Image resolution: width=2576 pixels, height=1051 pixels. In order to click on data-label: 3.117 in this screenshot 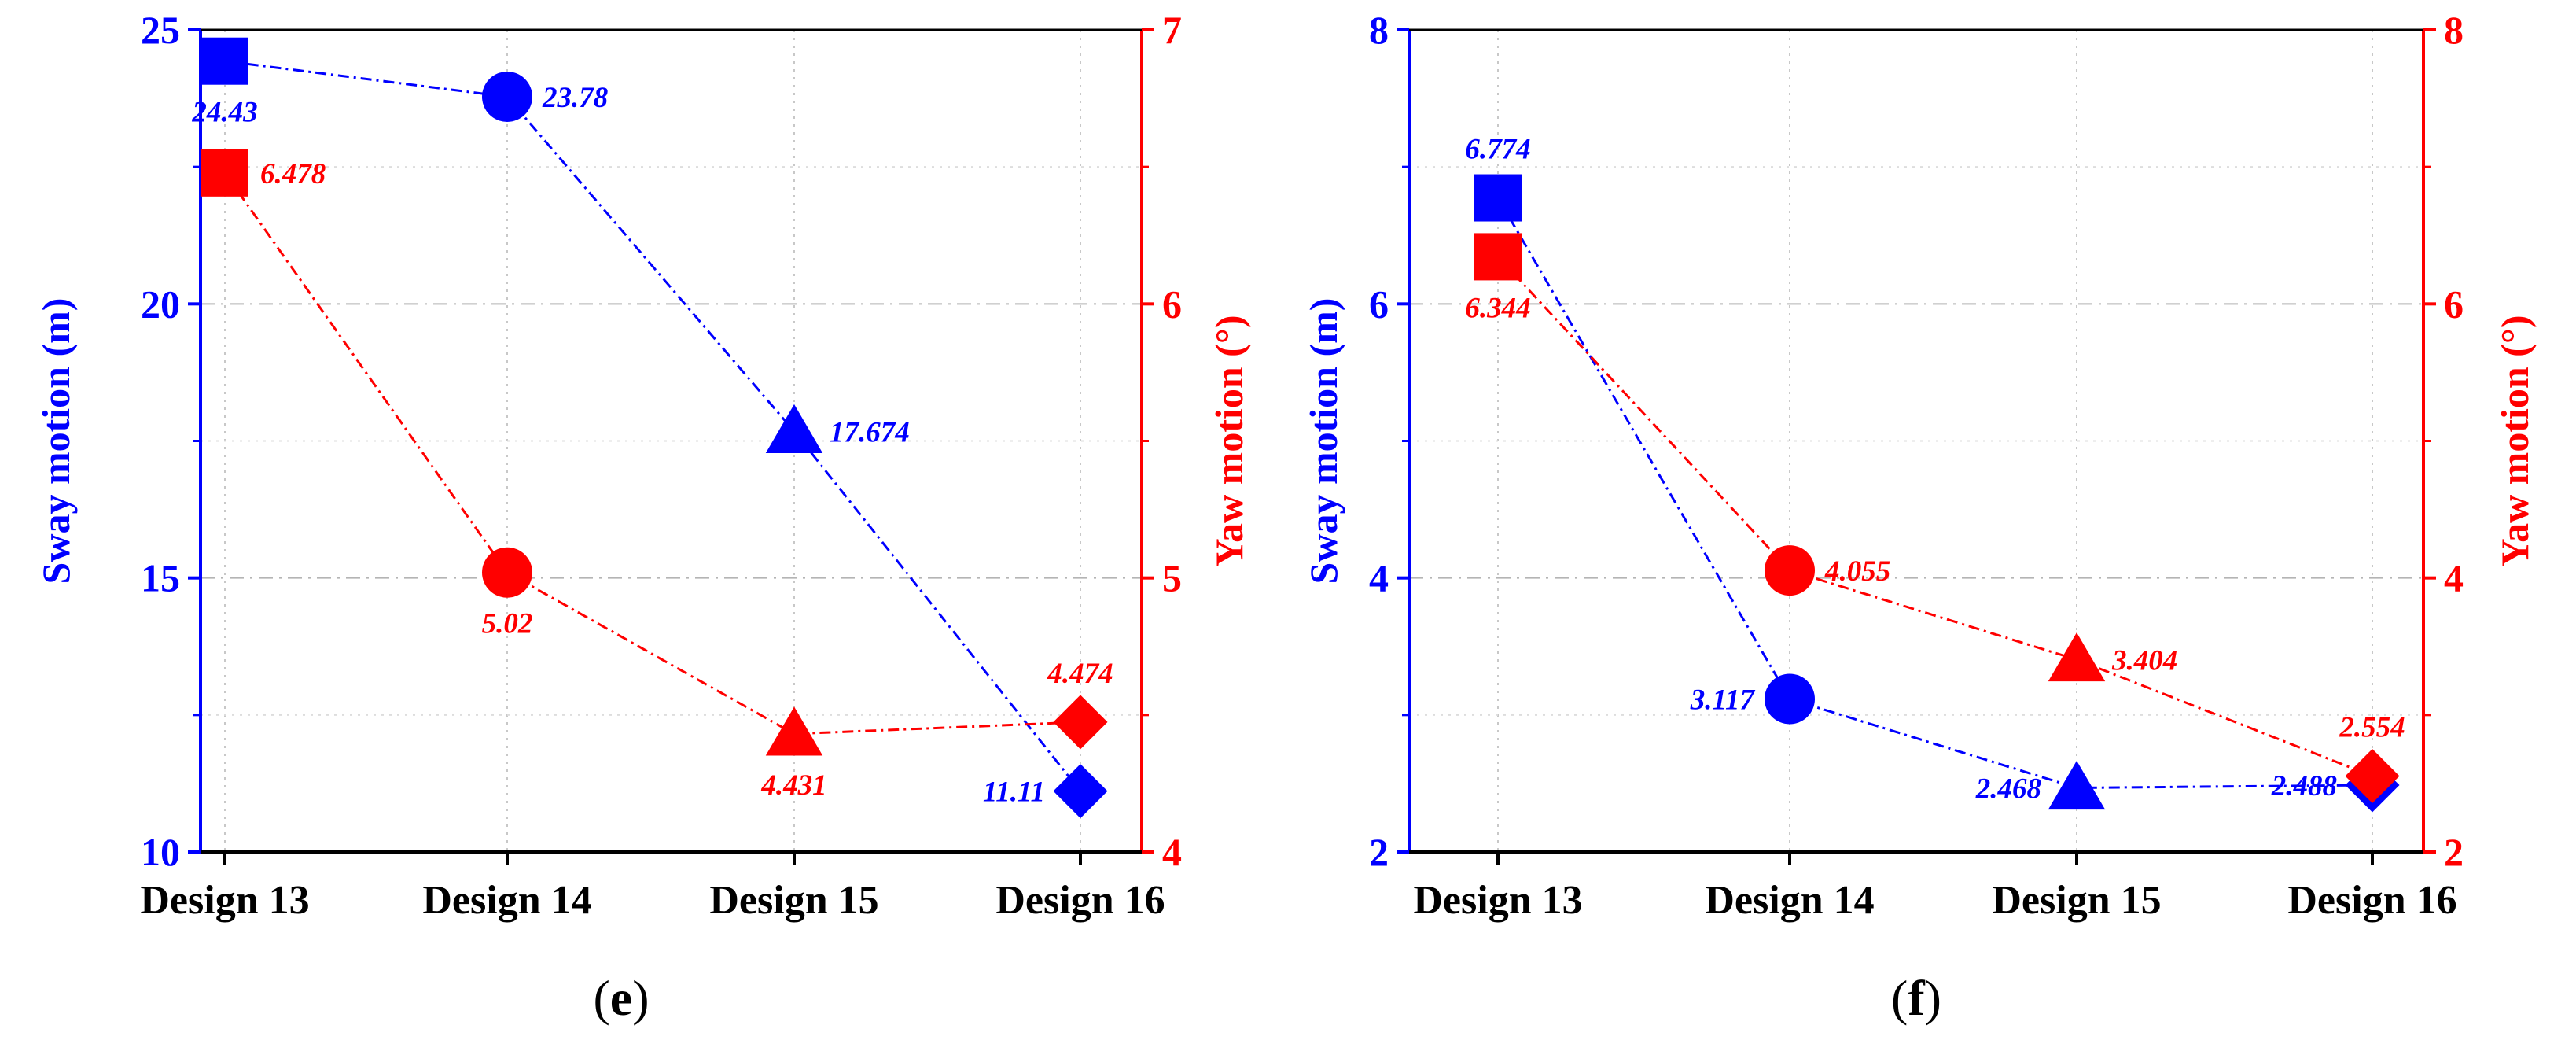, I will do `click(1723, 700)`.